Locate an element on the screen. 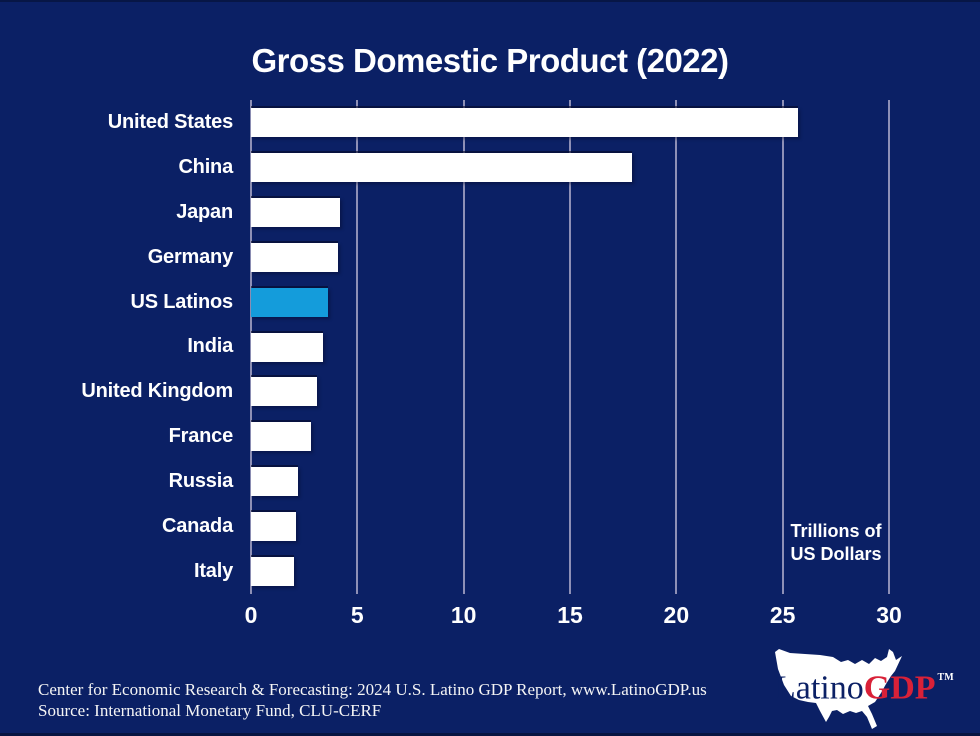 The height and width of the screenshot is (736, 980). x-tick-25: 25 is located at coordinates (782, 615).